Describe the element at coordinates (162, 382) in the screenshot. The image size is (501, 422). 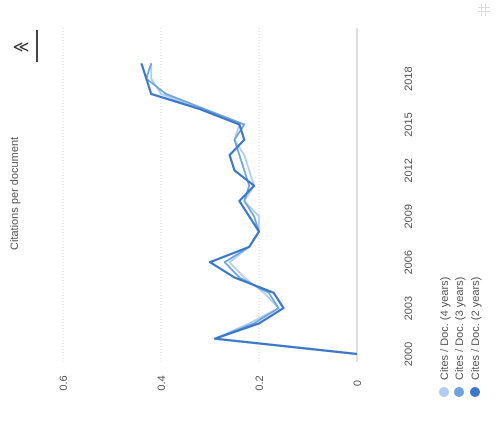
I see `y-tick-label-2: 0.4` at that location.